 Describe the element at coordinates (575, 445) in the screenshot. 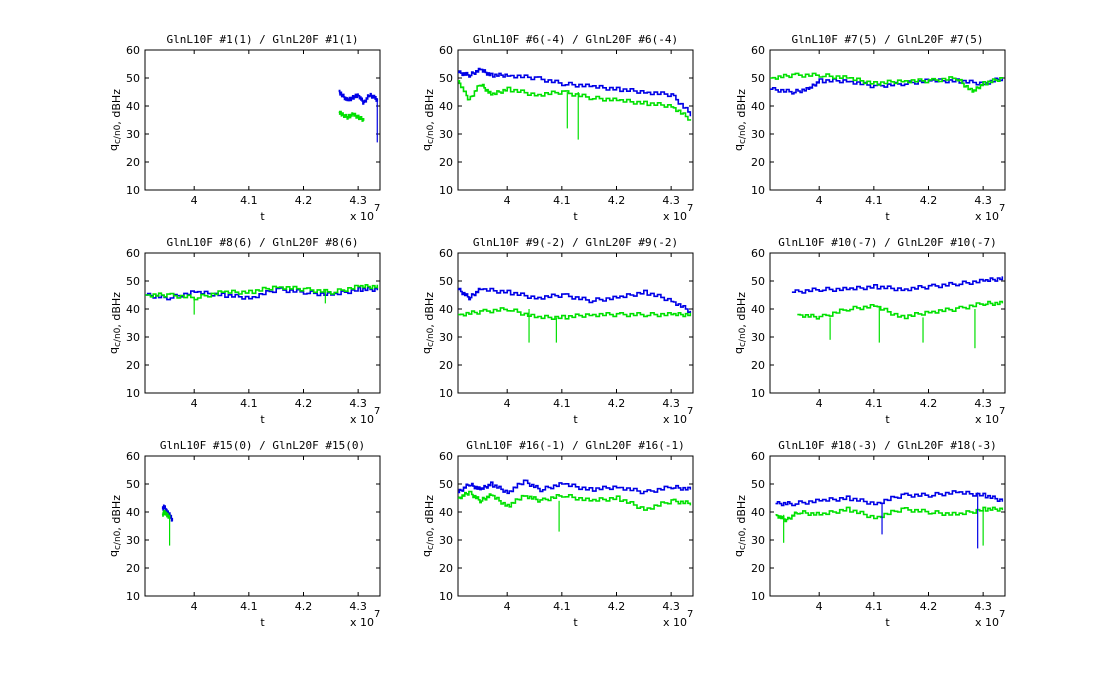

I see `subplot-title: GlnL10F #16(-1) / GlnL20F #16(-1)` at that location.